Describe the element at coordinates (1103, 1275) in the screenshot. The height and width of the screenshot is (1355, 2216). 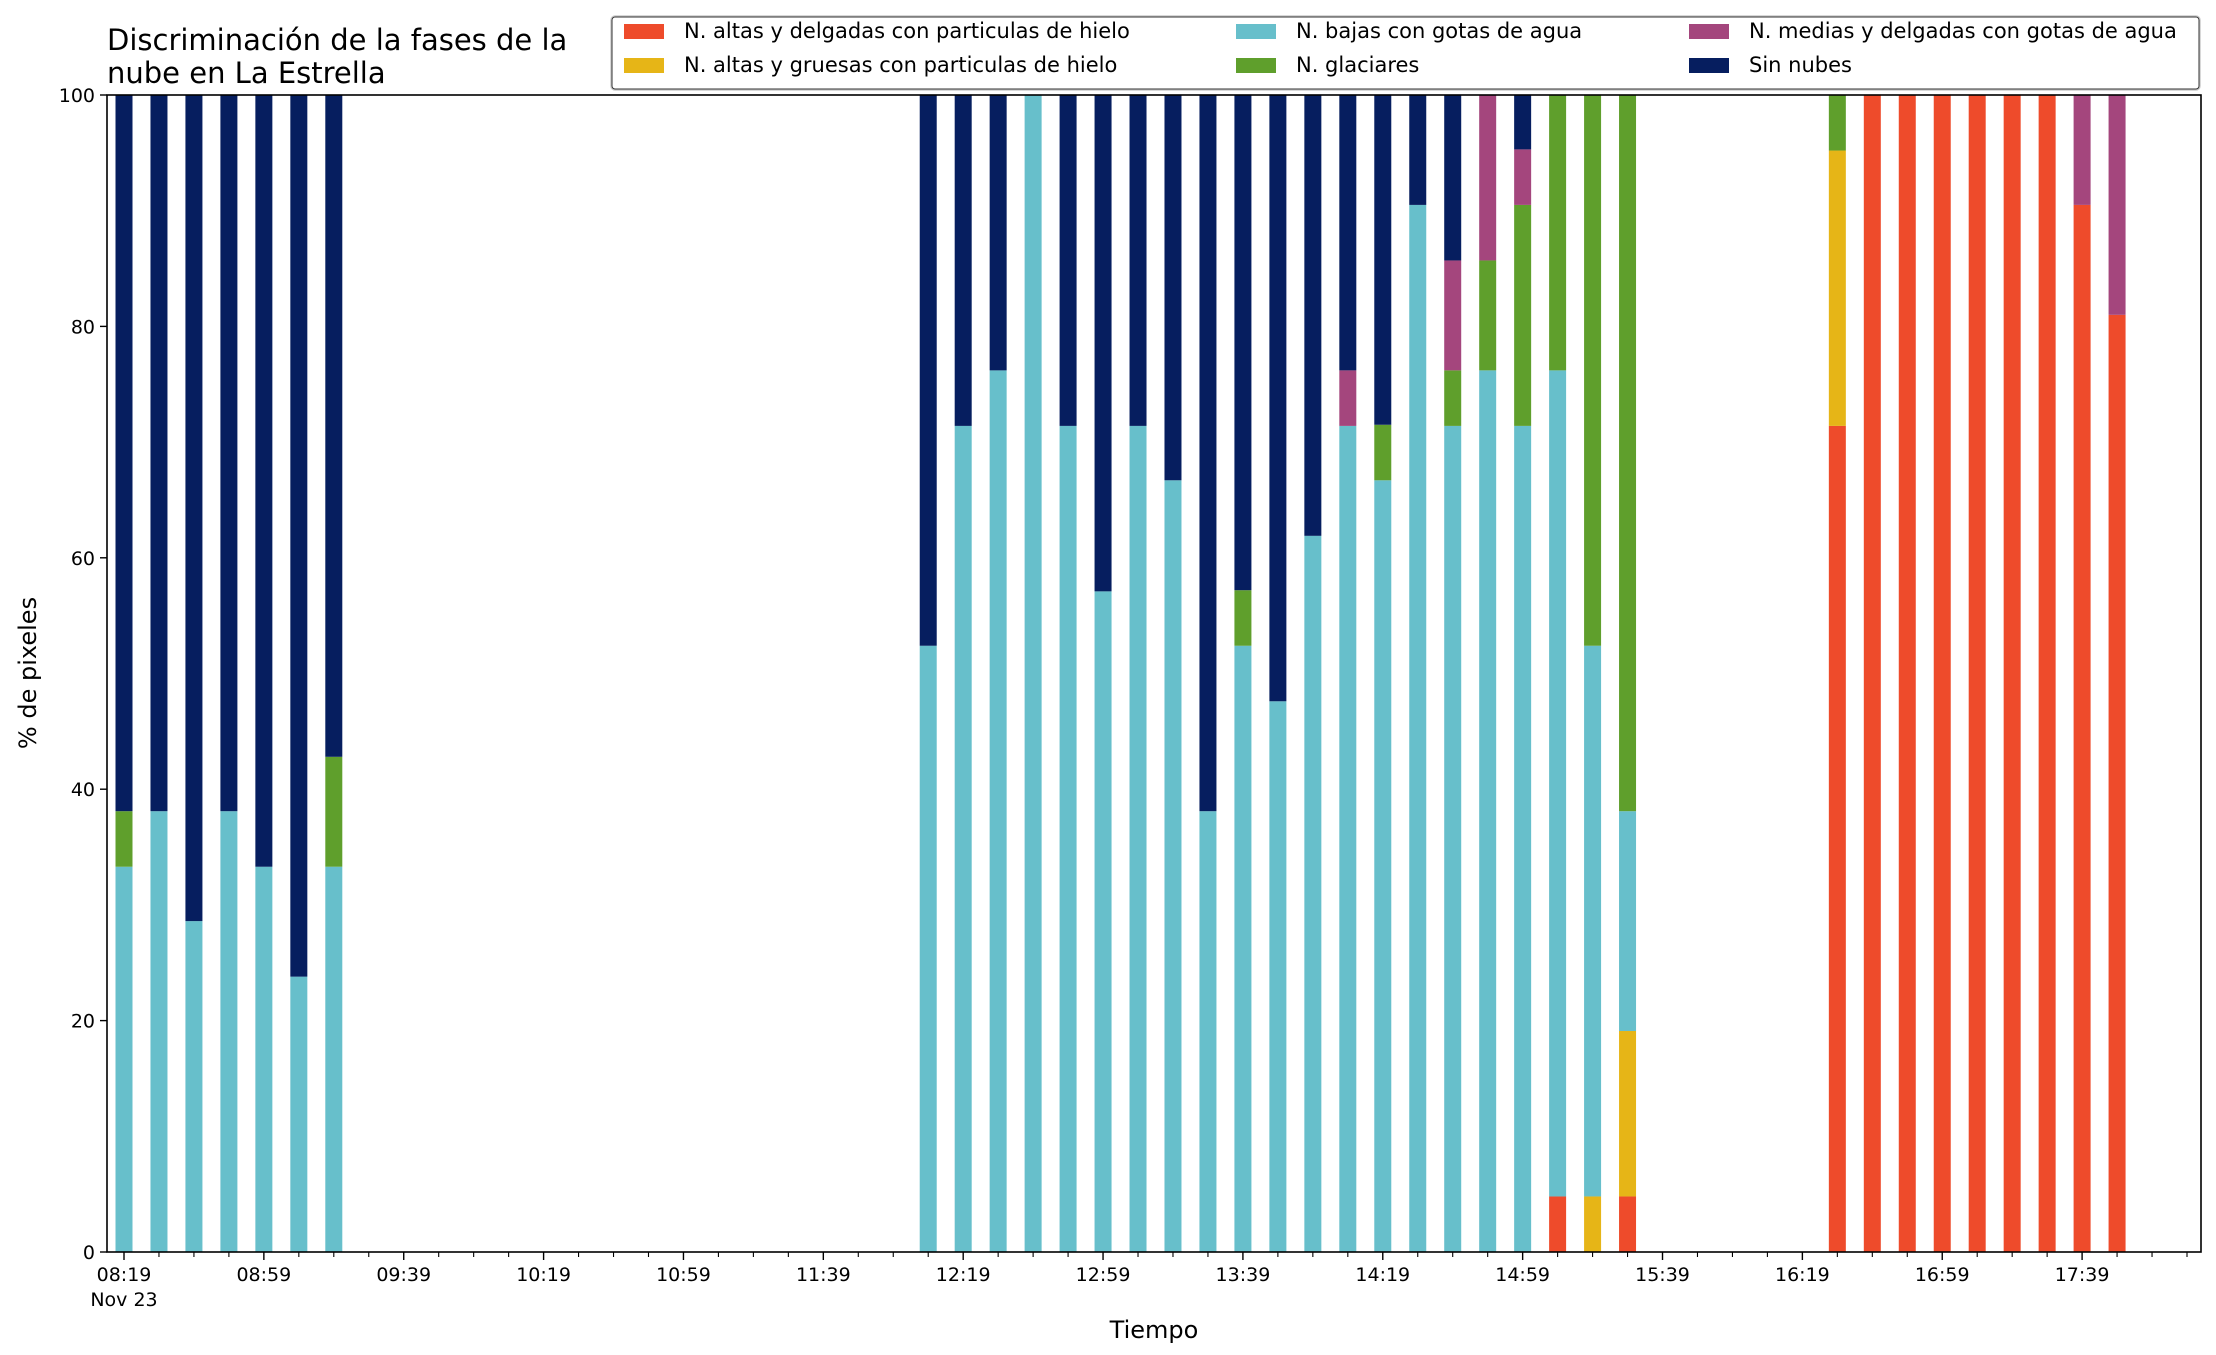
I see `x-tick-label-7: 12:59` at that location.